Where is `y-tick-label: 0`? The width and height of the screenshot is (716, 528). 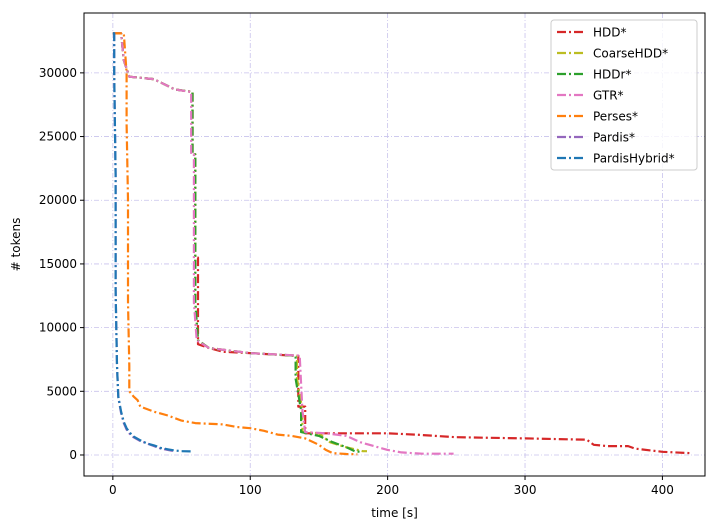
y-tick-label: 0 is located at coordinates (73, 455).